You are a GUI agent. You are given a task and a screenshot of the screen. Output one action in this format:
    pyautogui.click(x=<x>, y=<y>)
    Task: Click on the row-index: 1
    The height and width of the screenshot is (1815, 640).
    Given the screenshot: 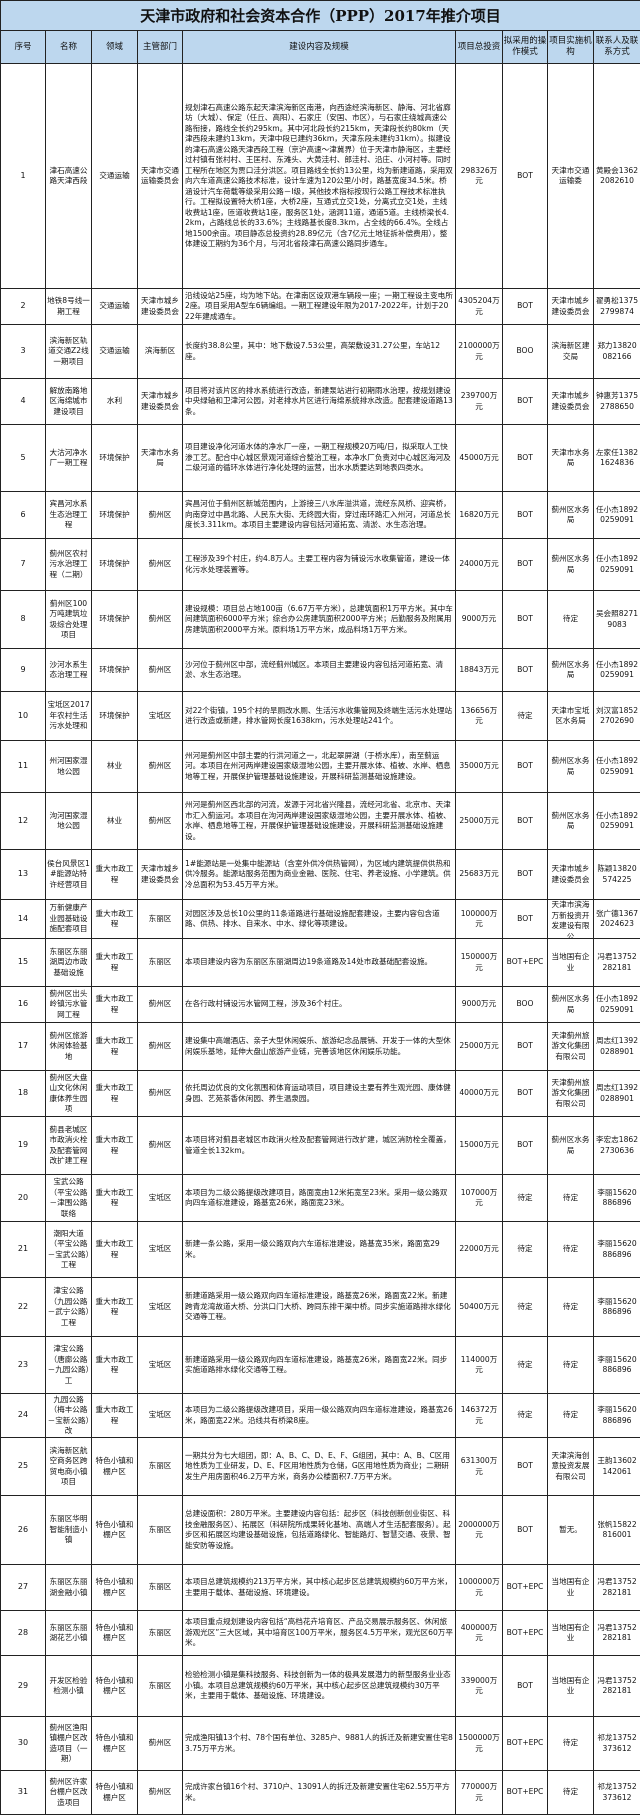 What is the action you would take?
    pyautogui.click(x=23, y=176)
    